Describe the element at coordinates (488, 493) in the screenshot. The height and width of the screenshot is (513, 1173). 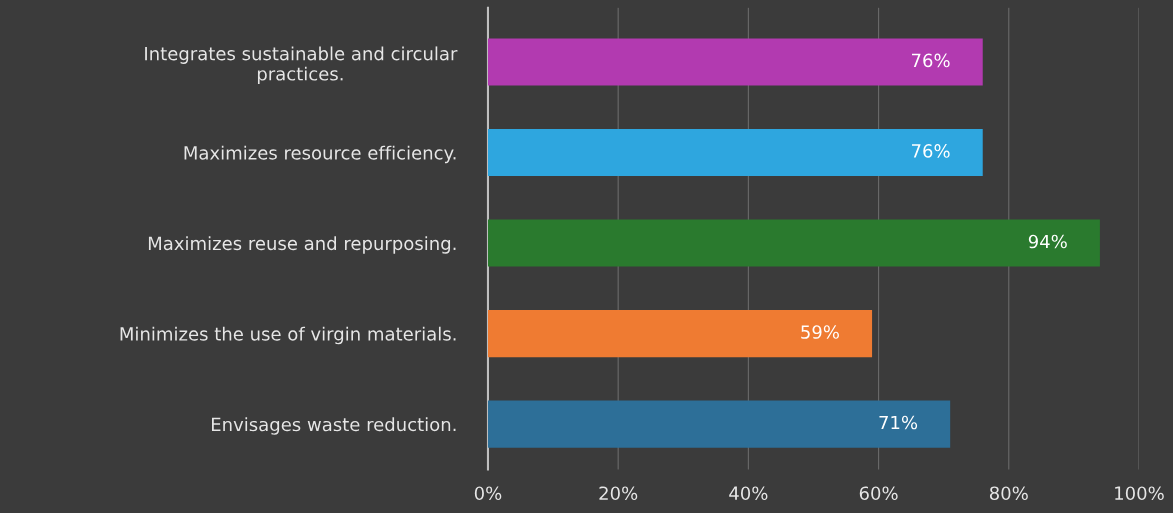
I see `x-tick-label: 0%` at that location.